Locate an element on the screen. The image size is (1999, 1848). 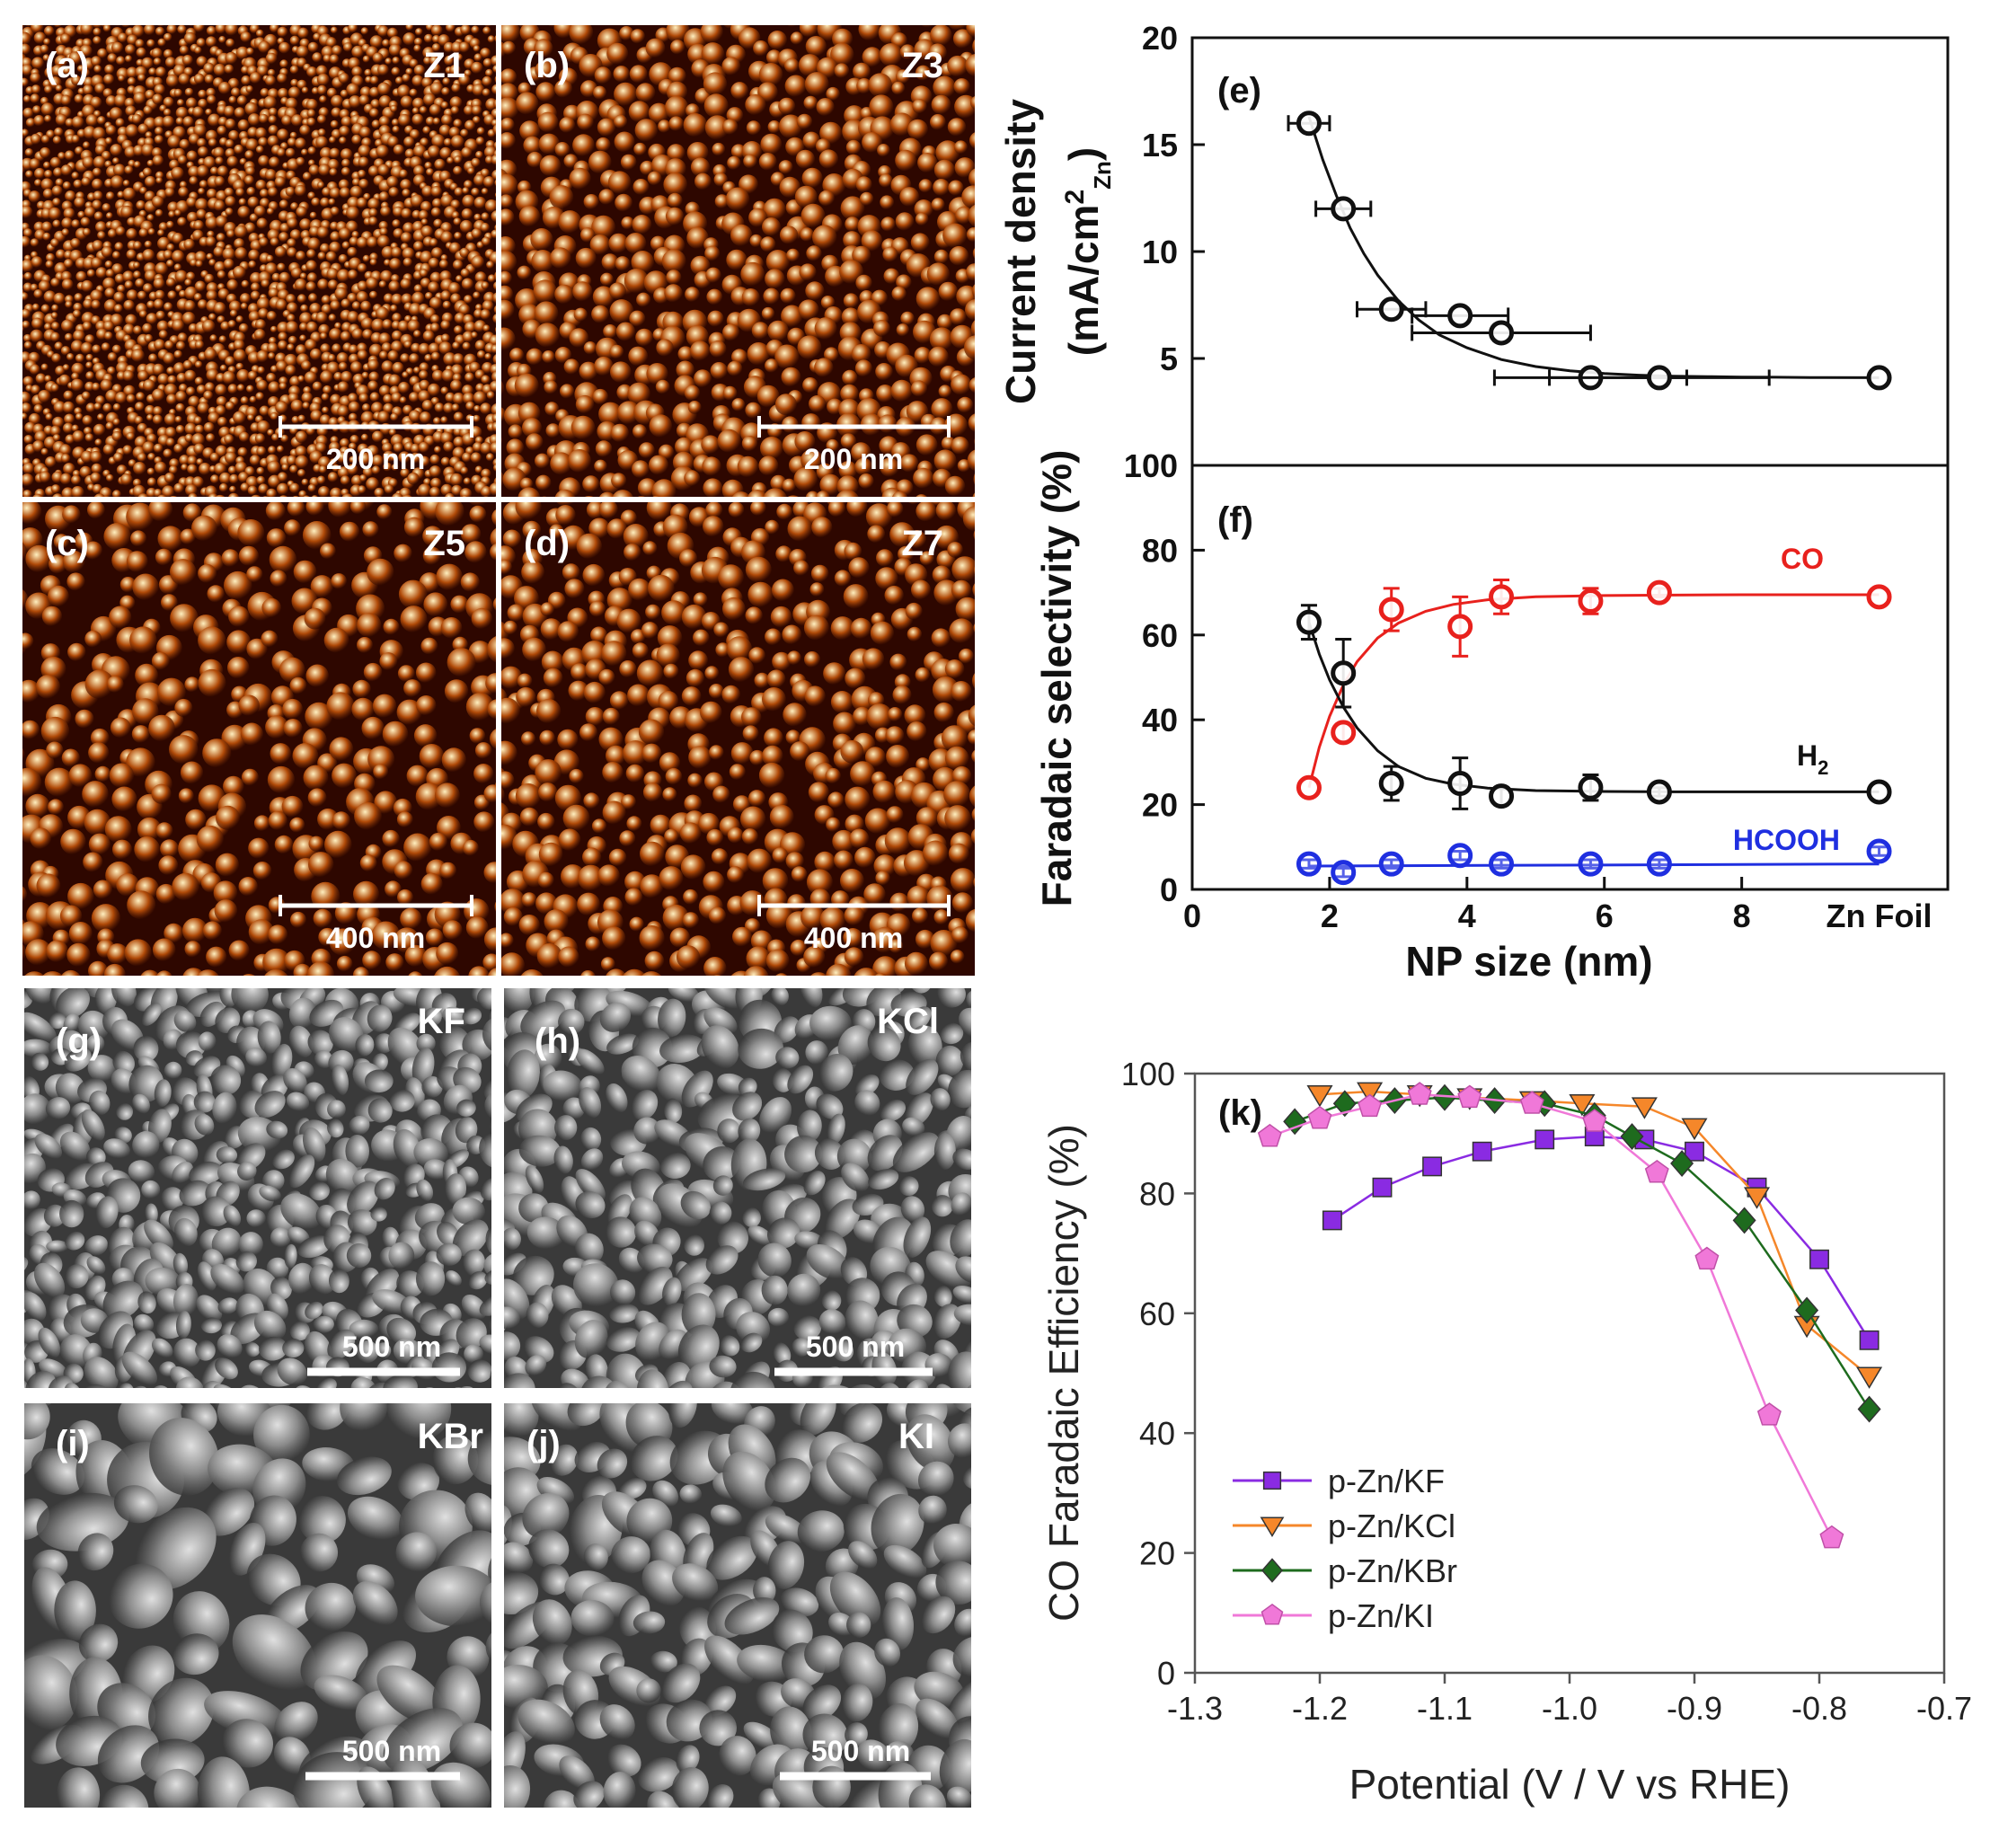
panel-label-b: (b) is located at coordinates (547, 66).